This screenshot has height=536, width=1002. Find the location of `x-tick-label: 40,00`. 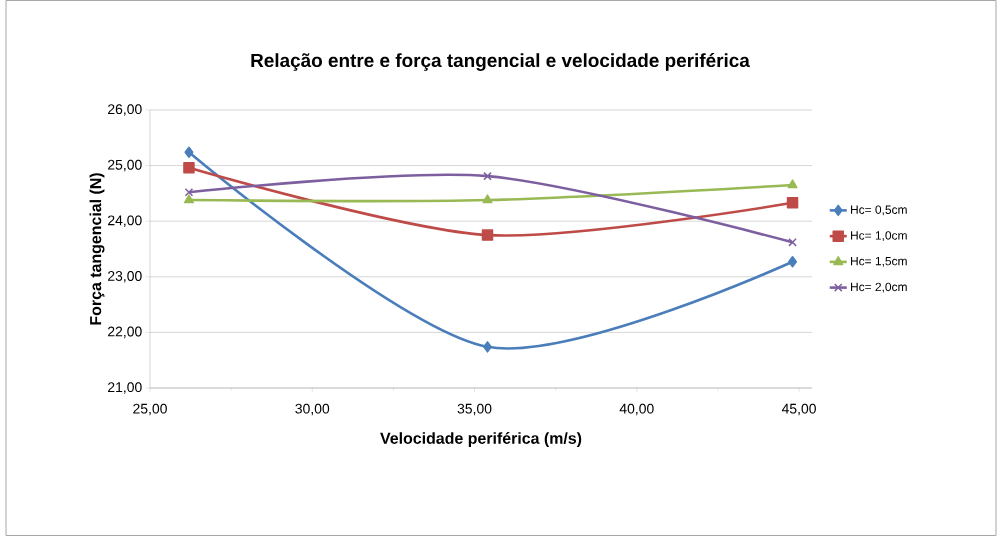

x-tick-label: 40,00 is located at coordinates (636, 409).